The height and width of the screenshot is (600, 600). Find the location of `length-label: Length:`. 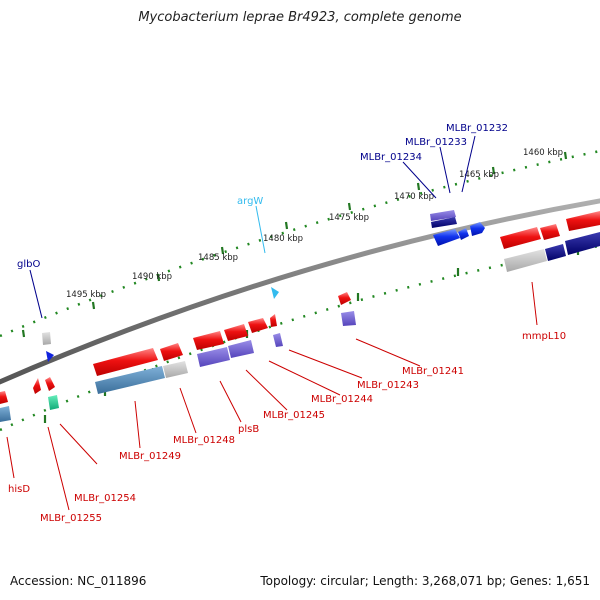

length-label: Length: is located at coordinates (395, 581).